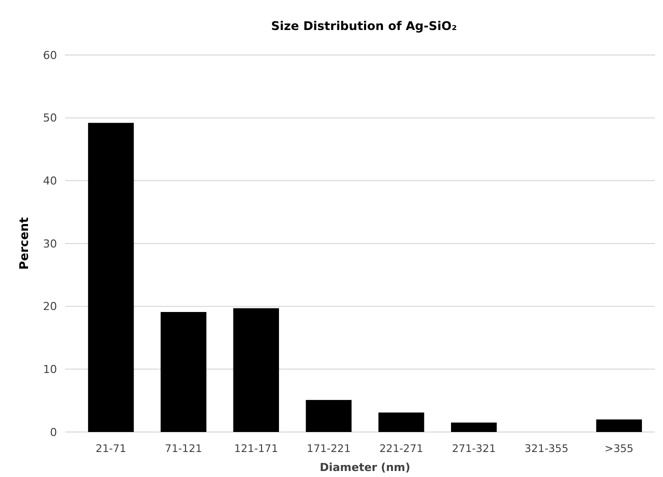  What do you see at coordinates (50, 118) in the screenshot?
I see `y-tick-label: 50` at bounding box center [50, 118].